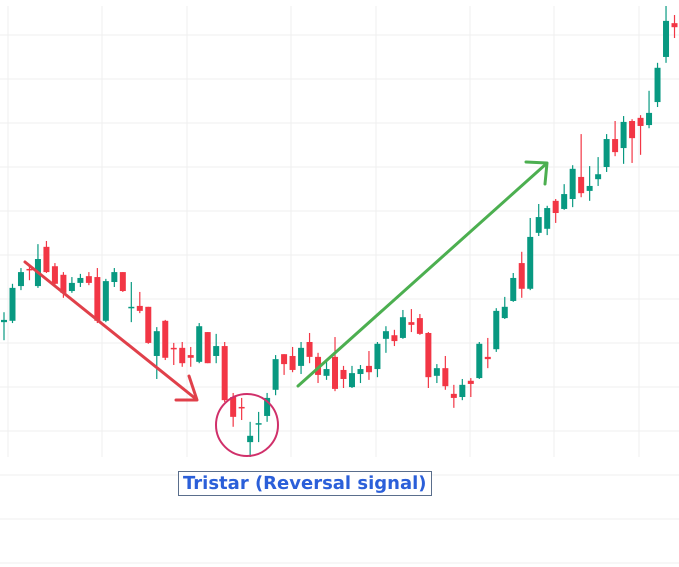 The width and height of the screenshot is (679, 567). I want to click on text: Tristar (Reversal signal), so click(305, 483).